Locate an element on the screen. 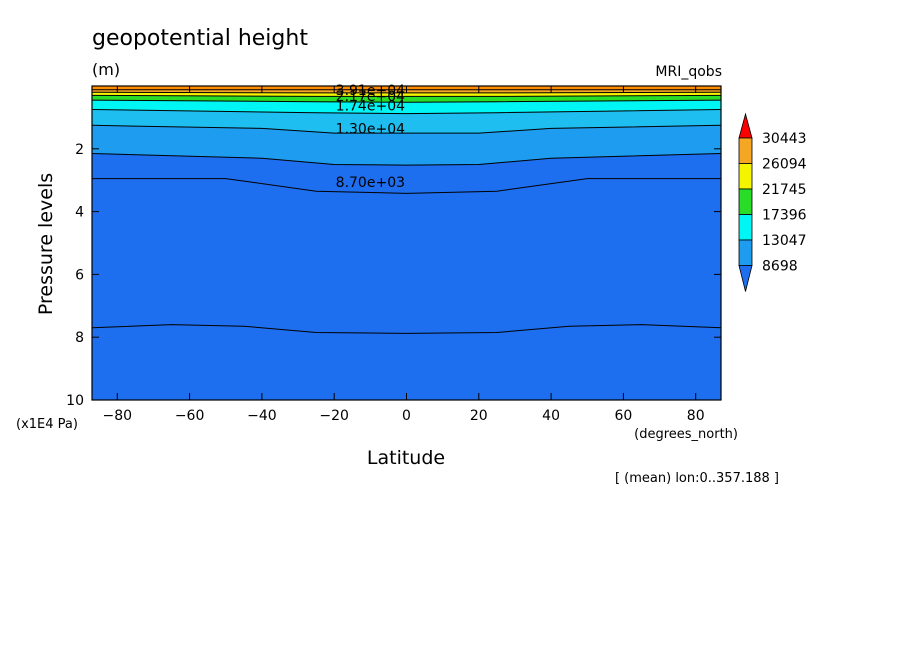 The image size is (904, 654). x-axis-label: Latitude is located at coordinates (406, 458).